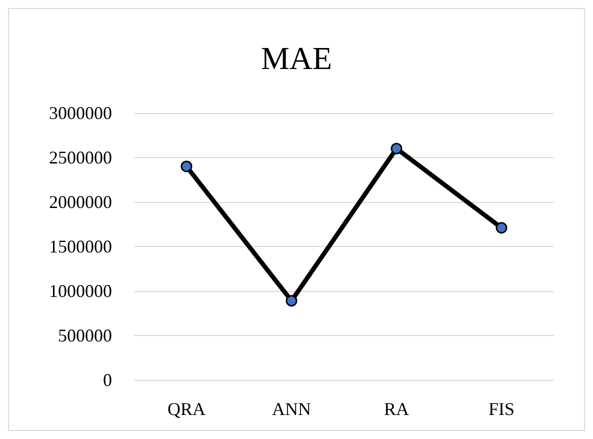 This screenshot has height=439, width=593. What do you see at coordinates (501, 409) in the screenshot?
I see `x-tick-label: FIS` at bounding box center [501, 409].